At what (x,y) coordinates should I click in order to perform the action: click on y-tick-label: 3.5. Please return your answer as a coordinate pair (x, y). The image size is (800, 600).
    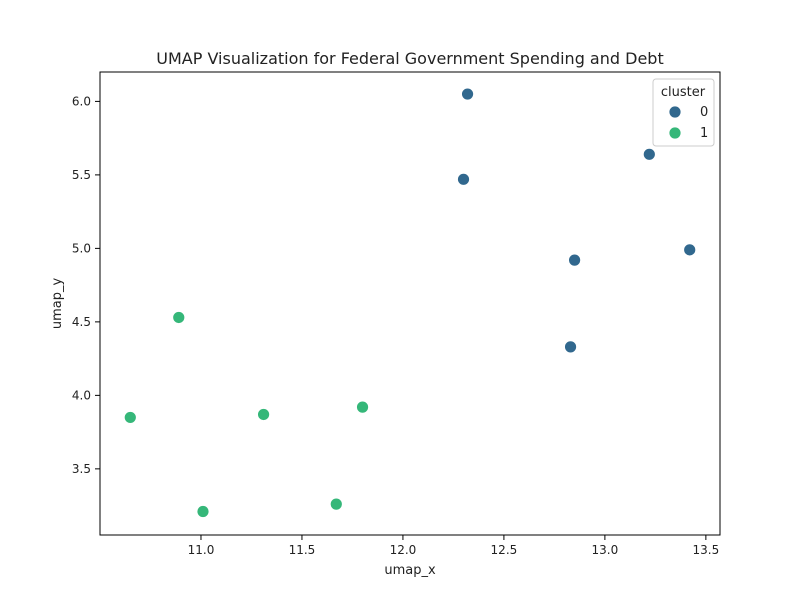
    Looking at the image, I should click on (81, 469).